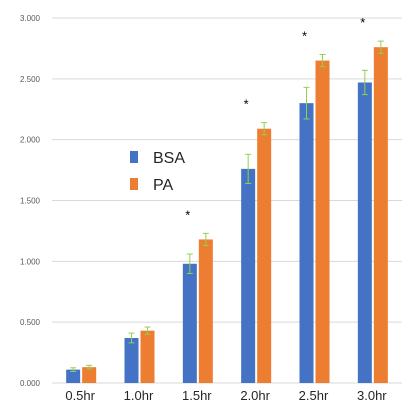 The image size is (404, 401). I want to click on y-tick-label: 2.500, so click(30, 79).